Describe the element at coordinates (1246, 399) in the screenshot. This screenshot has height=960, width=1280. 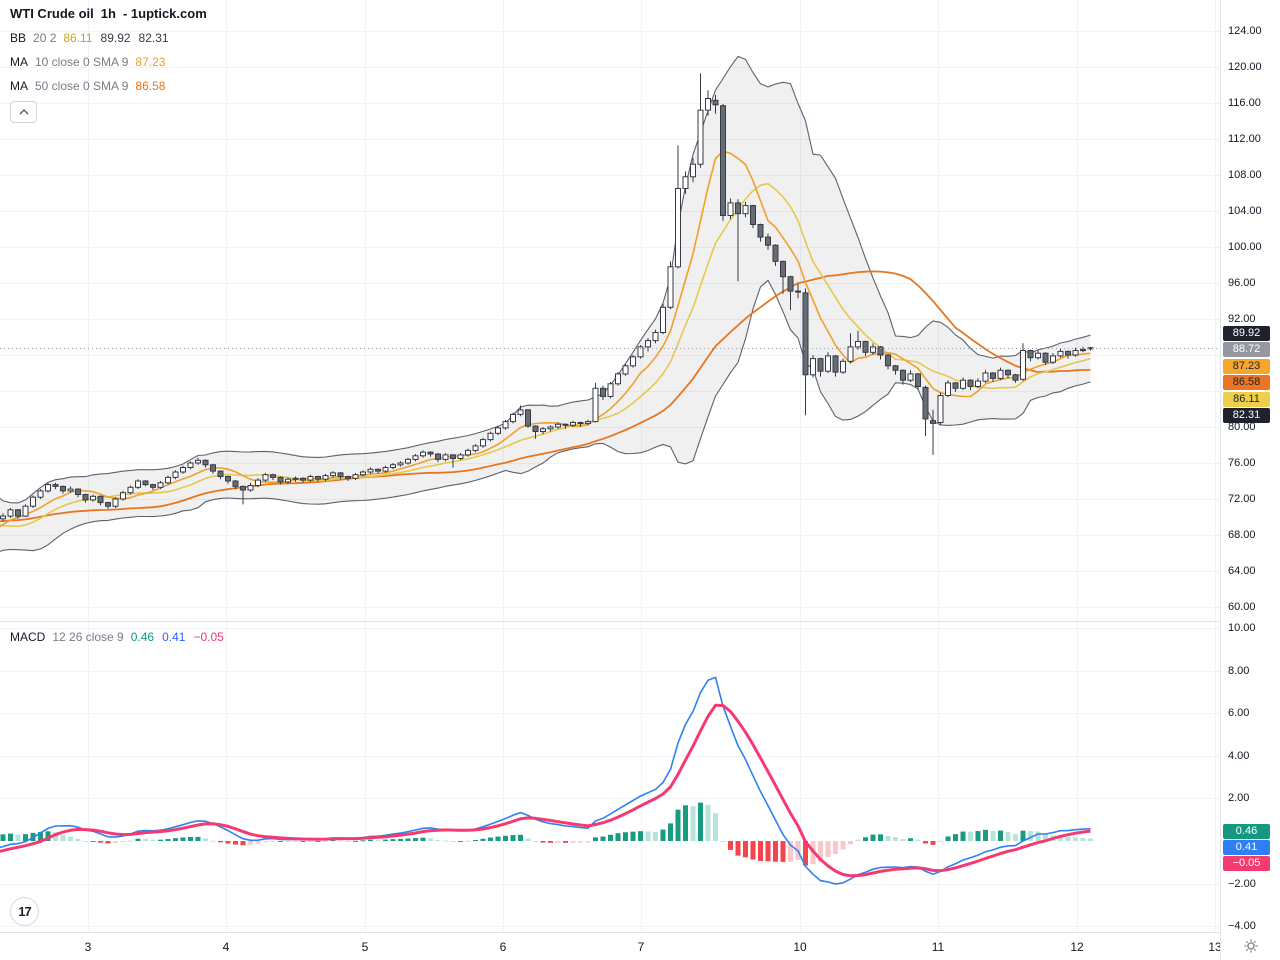
I see `price-label-86.11: 86.11` at that location.